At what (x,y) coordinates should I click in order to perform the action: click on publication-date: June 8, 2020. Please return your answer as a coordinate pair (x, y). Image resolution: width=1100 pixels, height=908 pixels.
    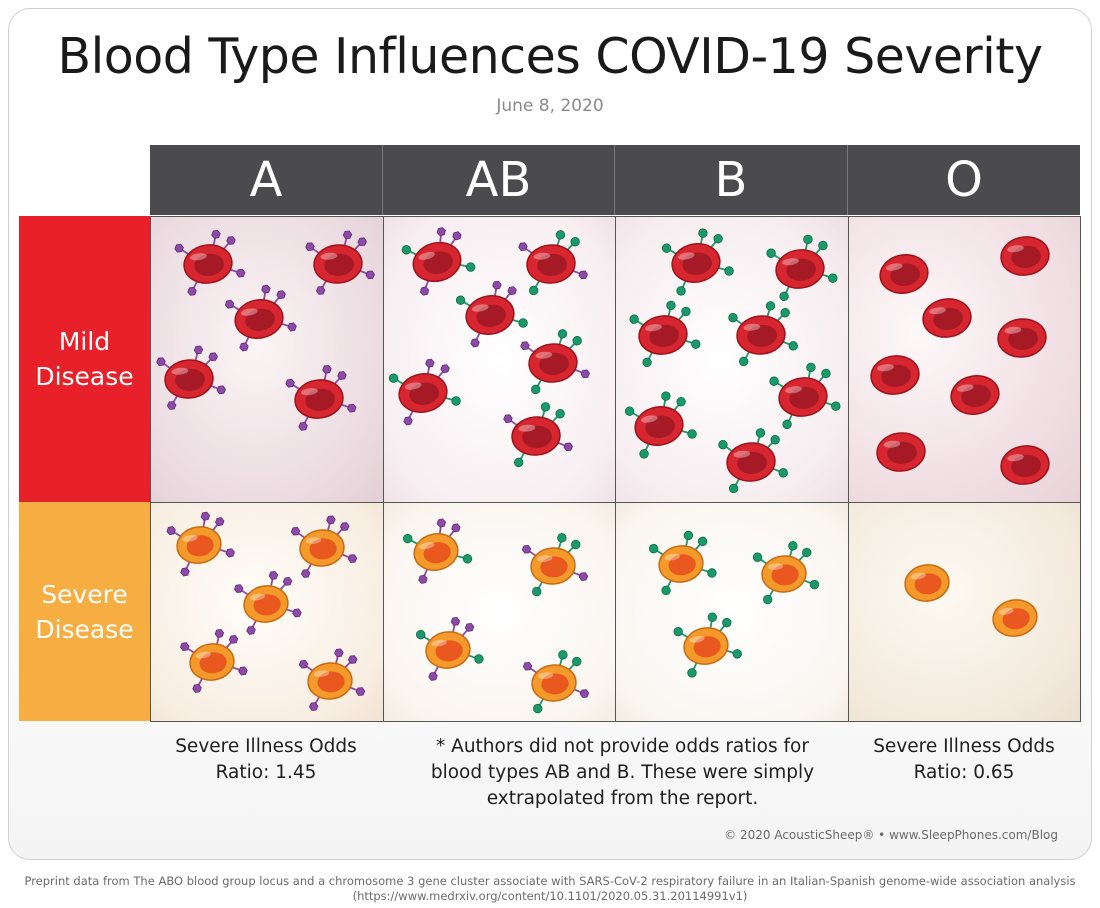
    Looking at the image, I should click on (550, 106).